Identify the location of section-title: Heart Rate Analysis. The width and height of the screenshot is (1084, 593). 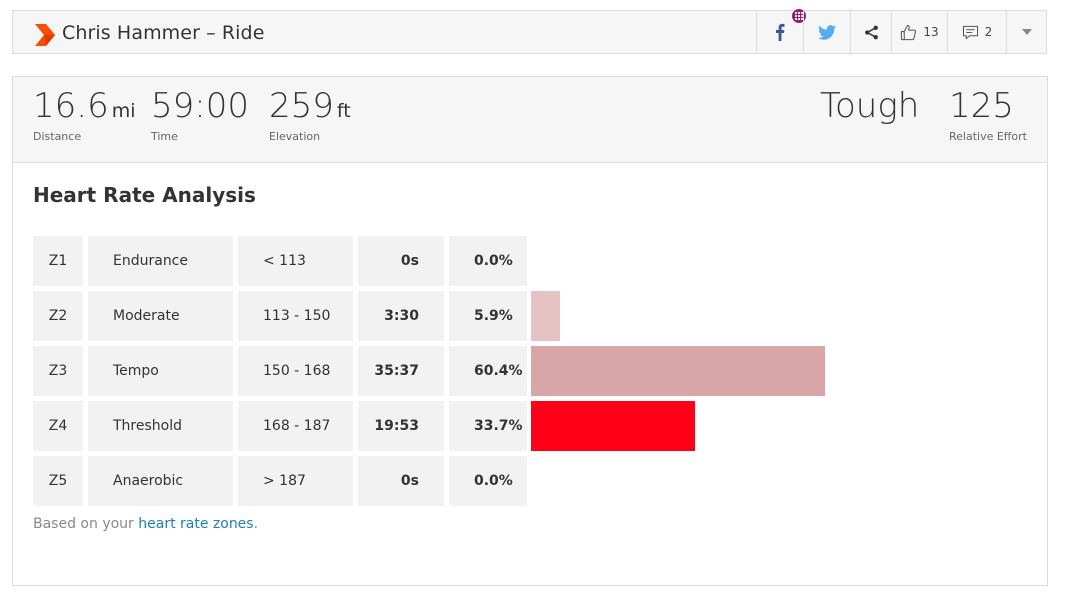
(144, 195).